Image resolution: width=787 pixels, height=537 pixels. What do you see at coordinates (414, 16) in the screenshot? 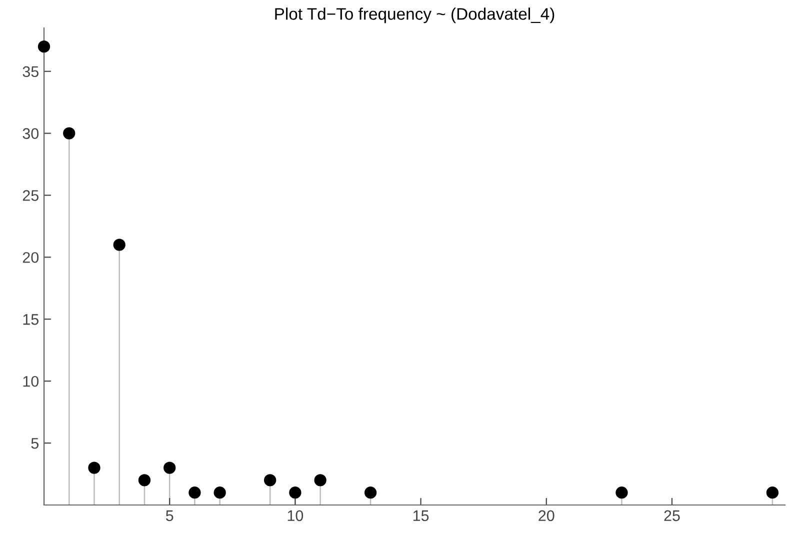
I see `chart-title: Plot Td−To frequency ~ (Dodavatel_4)` at bounding box center [414, 16].